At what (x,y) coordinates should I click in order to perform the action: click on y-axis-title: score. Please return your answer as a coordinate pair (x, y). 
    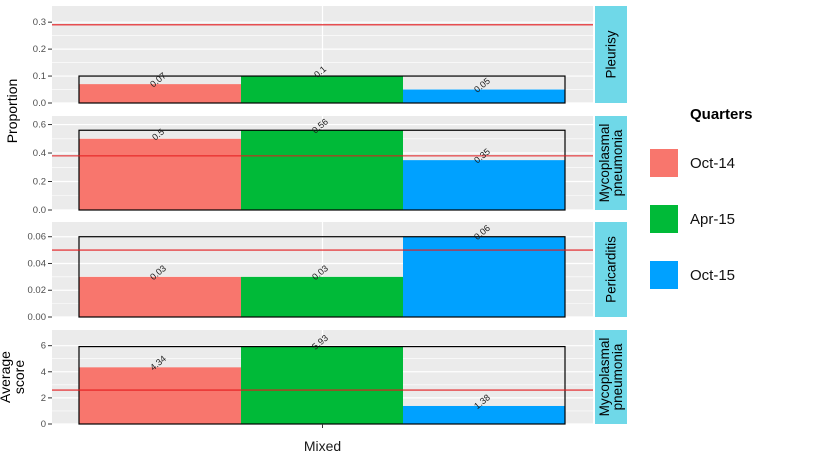
    Looking at the image, I should click on (19, 377).